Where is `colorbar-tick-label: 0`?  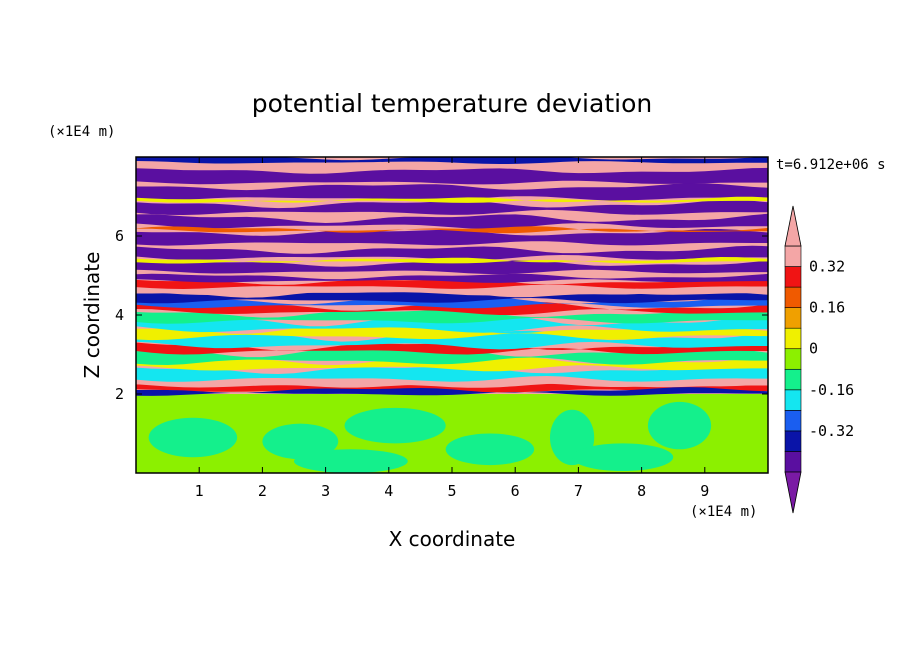
colorbar-tick-label: 0 is located at coordinates (813, 349).